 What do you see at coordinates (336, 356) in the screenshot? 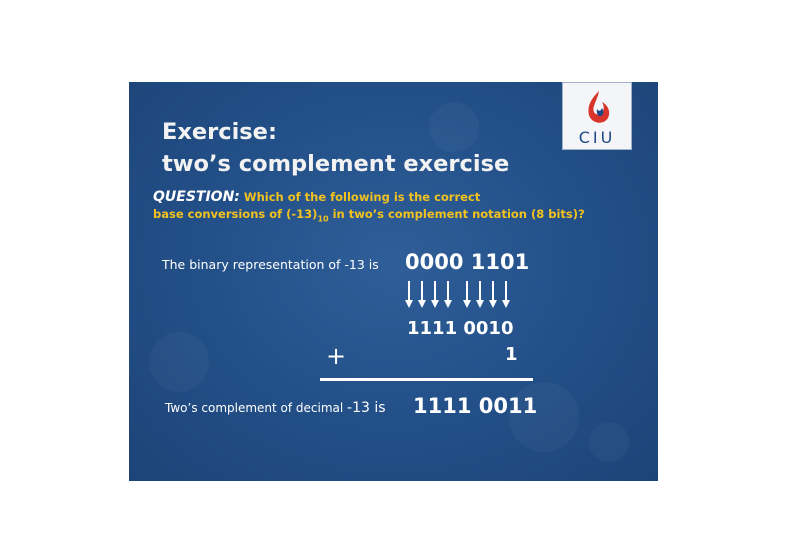
I see `plus-sign: +` at bounding box center [336, 356].